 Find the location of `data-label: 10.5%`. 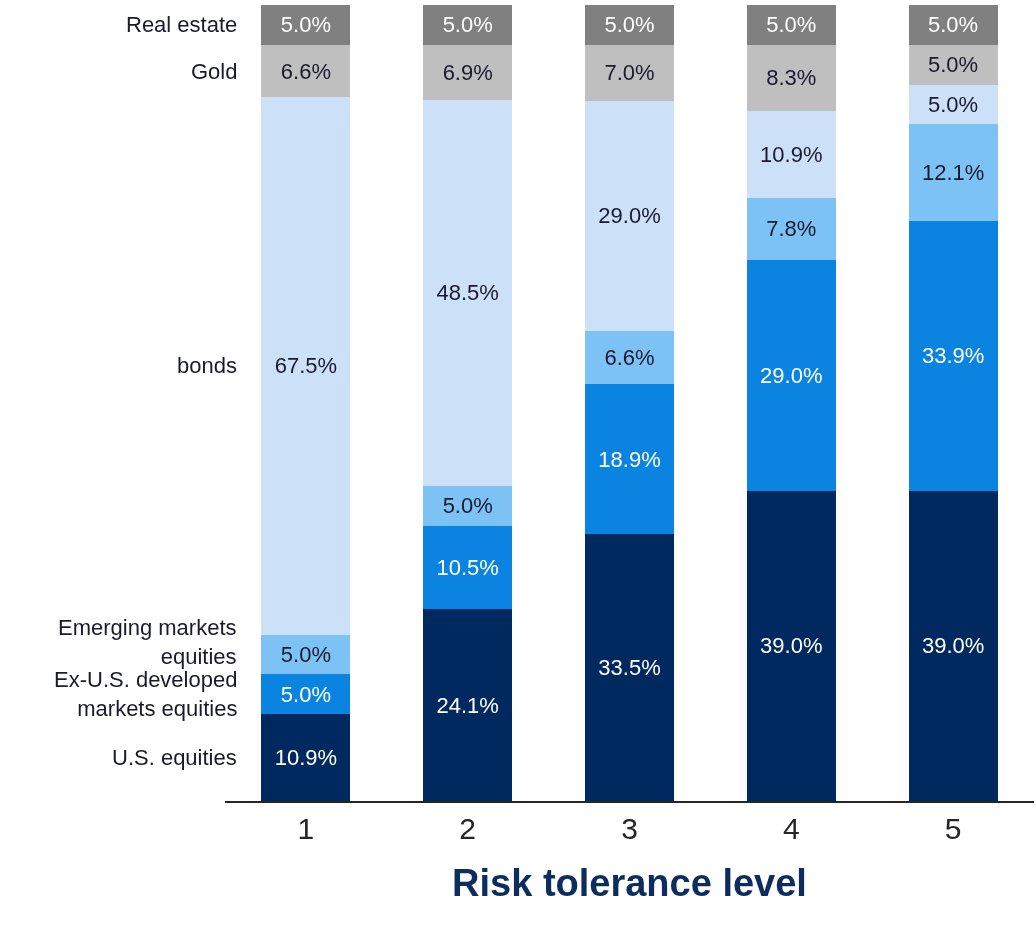

data-label: 10.5% is located at coordinates (467, 567).